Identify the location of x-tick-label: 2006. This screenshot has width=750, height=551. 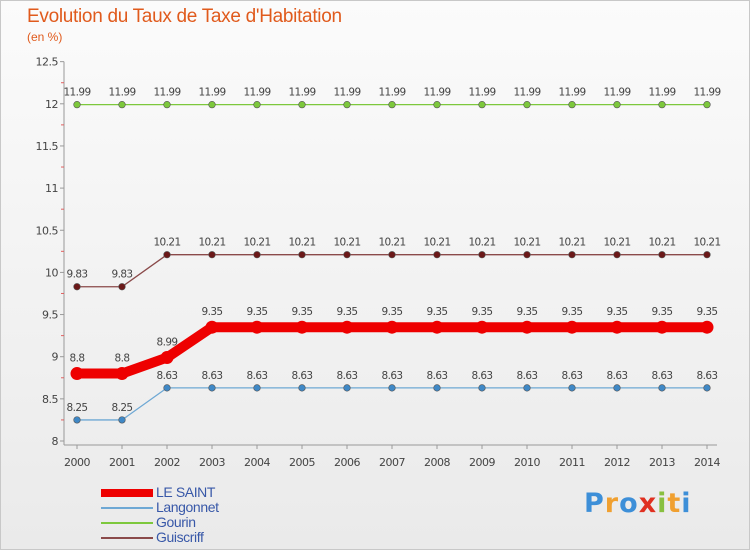
(347, 462).